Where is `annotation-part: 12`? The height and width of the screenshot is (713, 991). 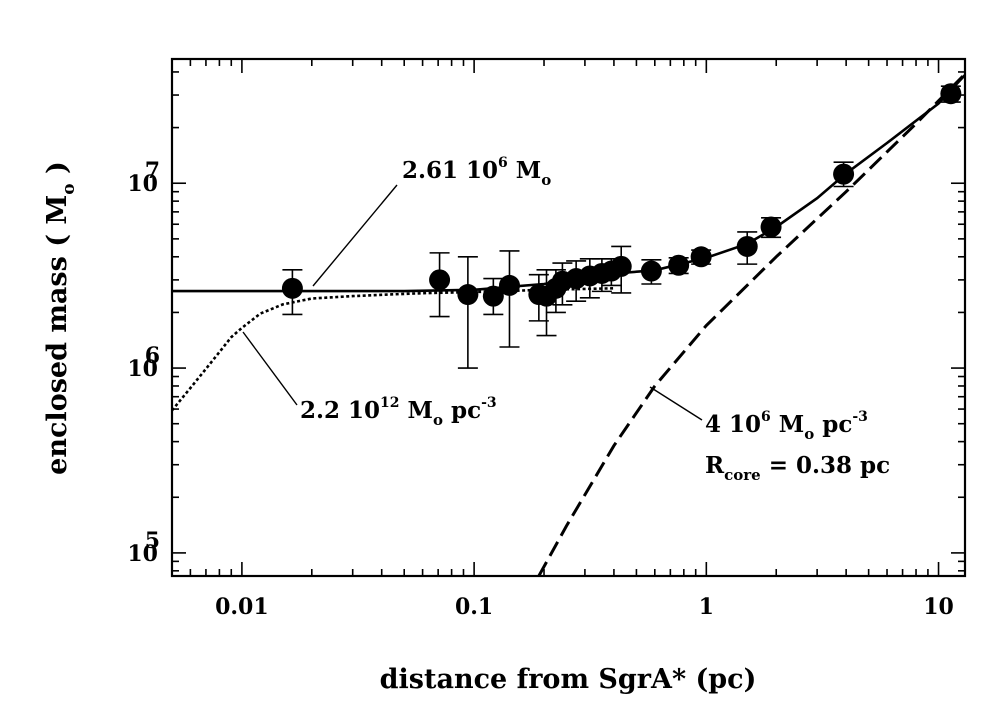
annotation-part: 12 is located at coordinates (389, 403).